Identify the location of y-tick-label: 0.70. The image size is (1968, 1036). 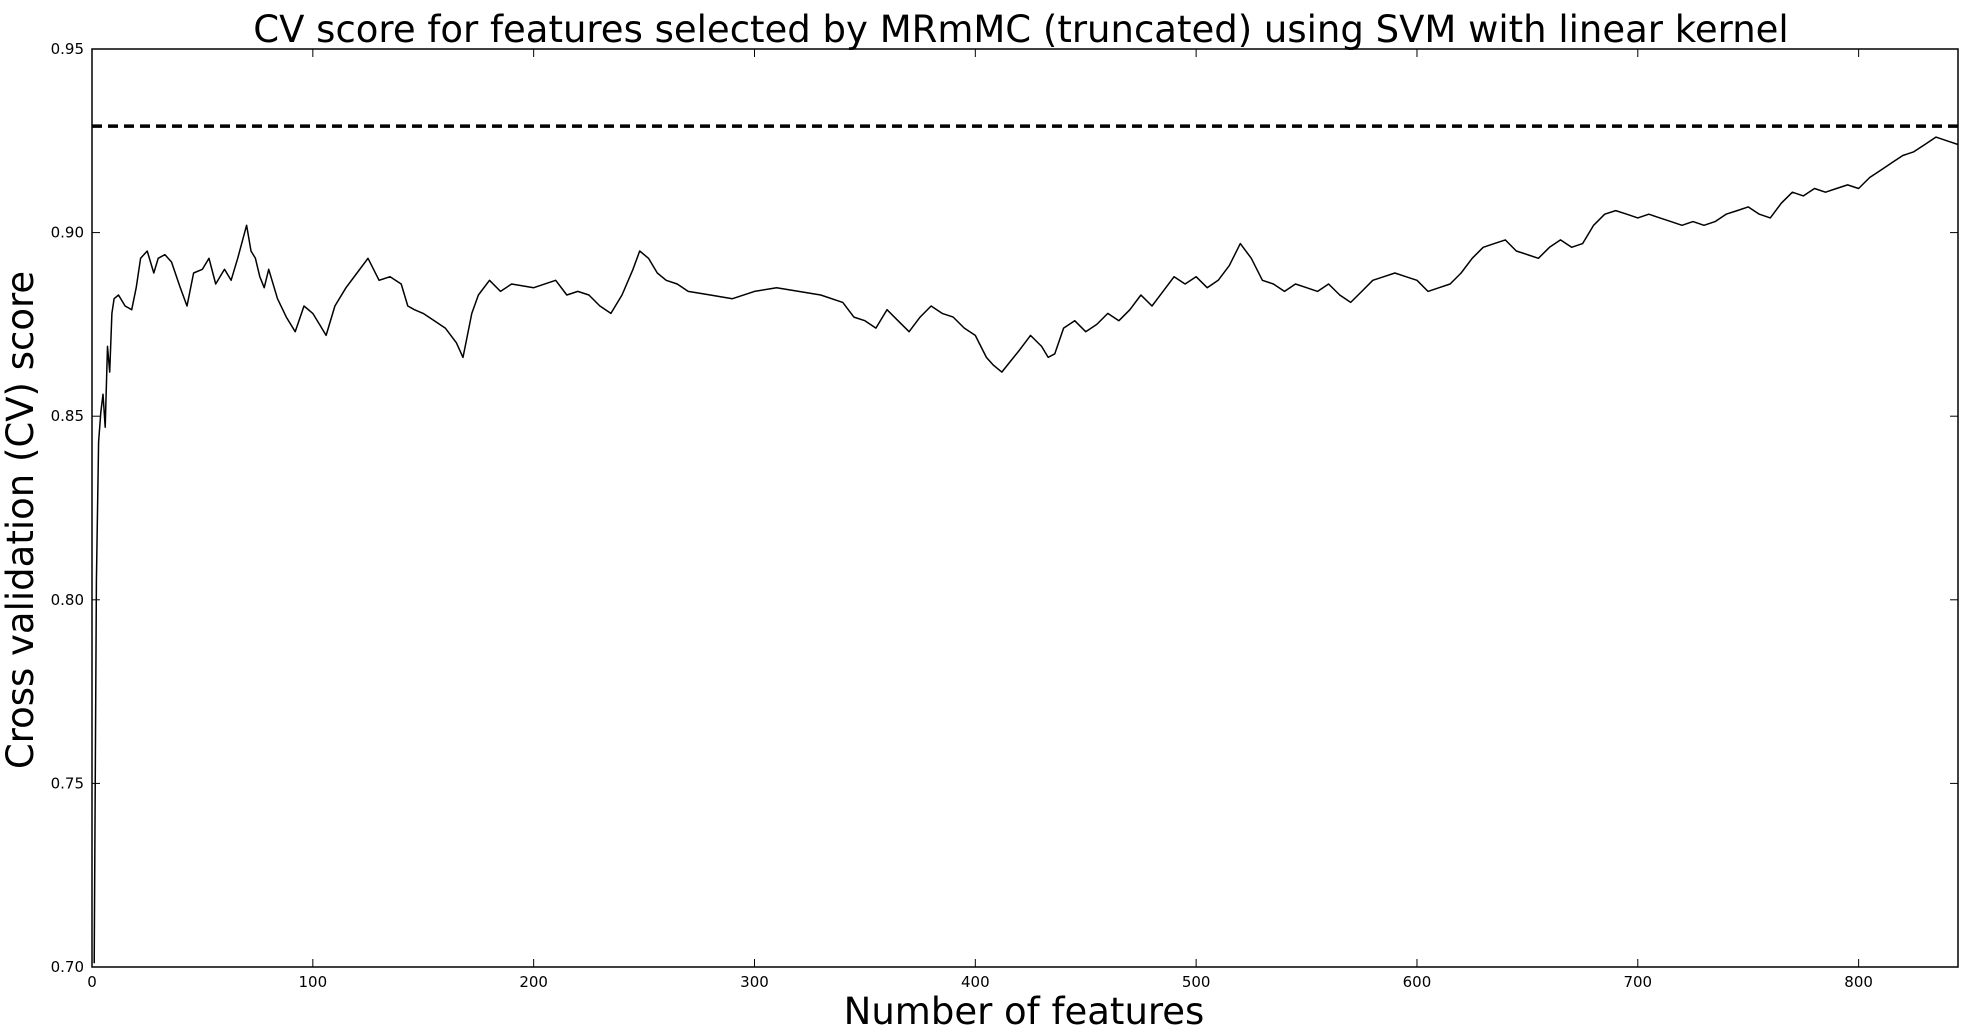
(67, 967).